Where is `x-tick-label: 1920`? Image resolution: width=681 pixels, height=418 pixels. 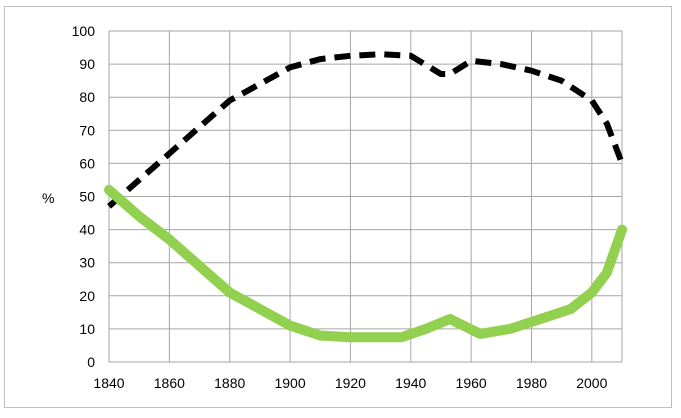
x-tick-label: 1920 is located at coordinates (350, 383).